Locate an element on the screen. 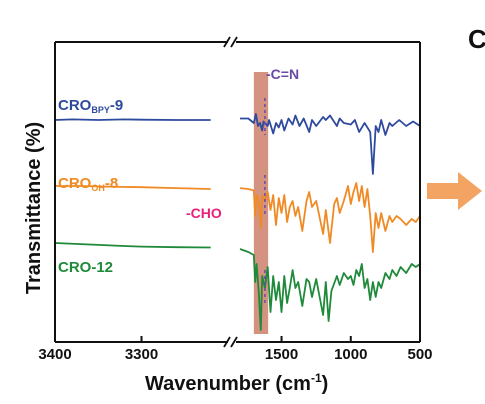  annotation-cn: -C=N is located at coordinates (282, 74).